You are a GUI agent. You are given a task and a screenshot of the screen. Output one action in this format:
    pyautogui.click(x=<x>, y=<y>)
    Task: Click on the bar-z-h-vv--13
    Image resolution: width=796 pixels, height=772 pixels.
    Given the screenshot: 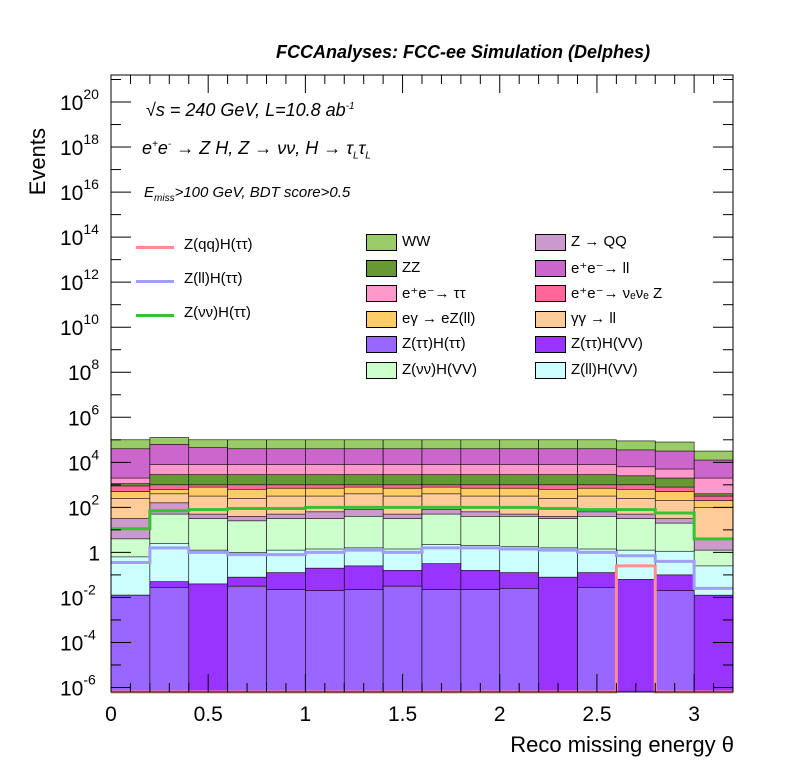 What is the action you would take?
    pyautogui.click(x=636, y=636)
    